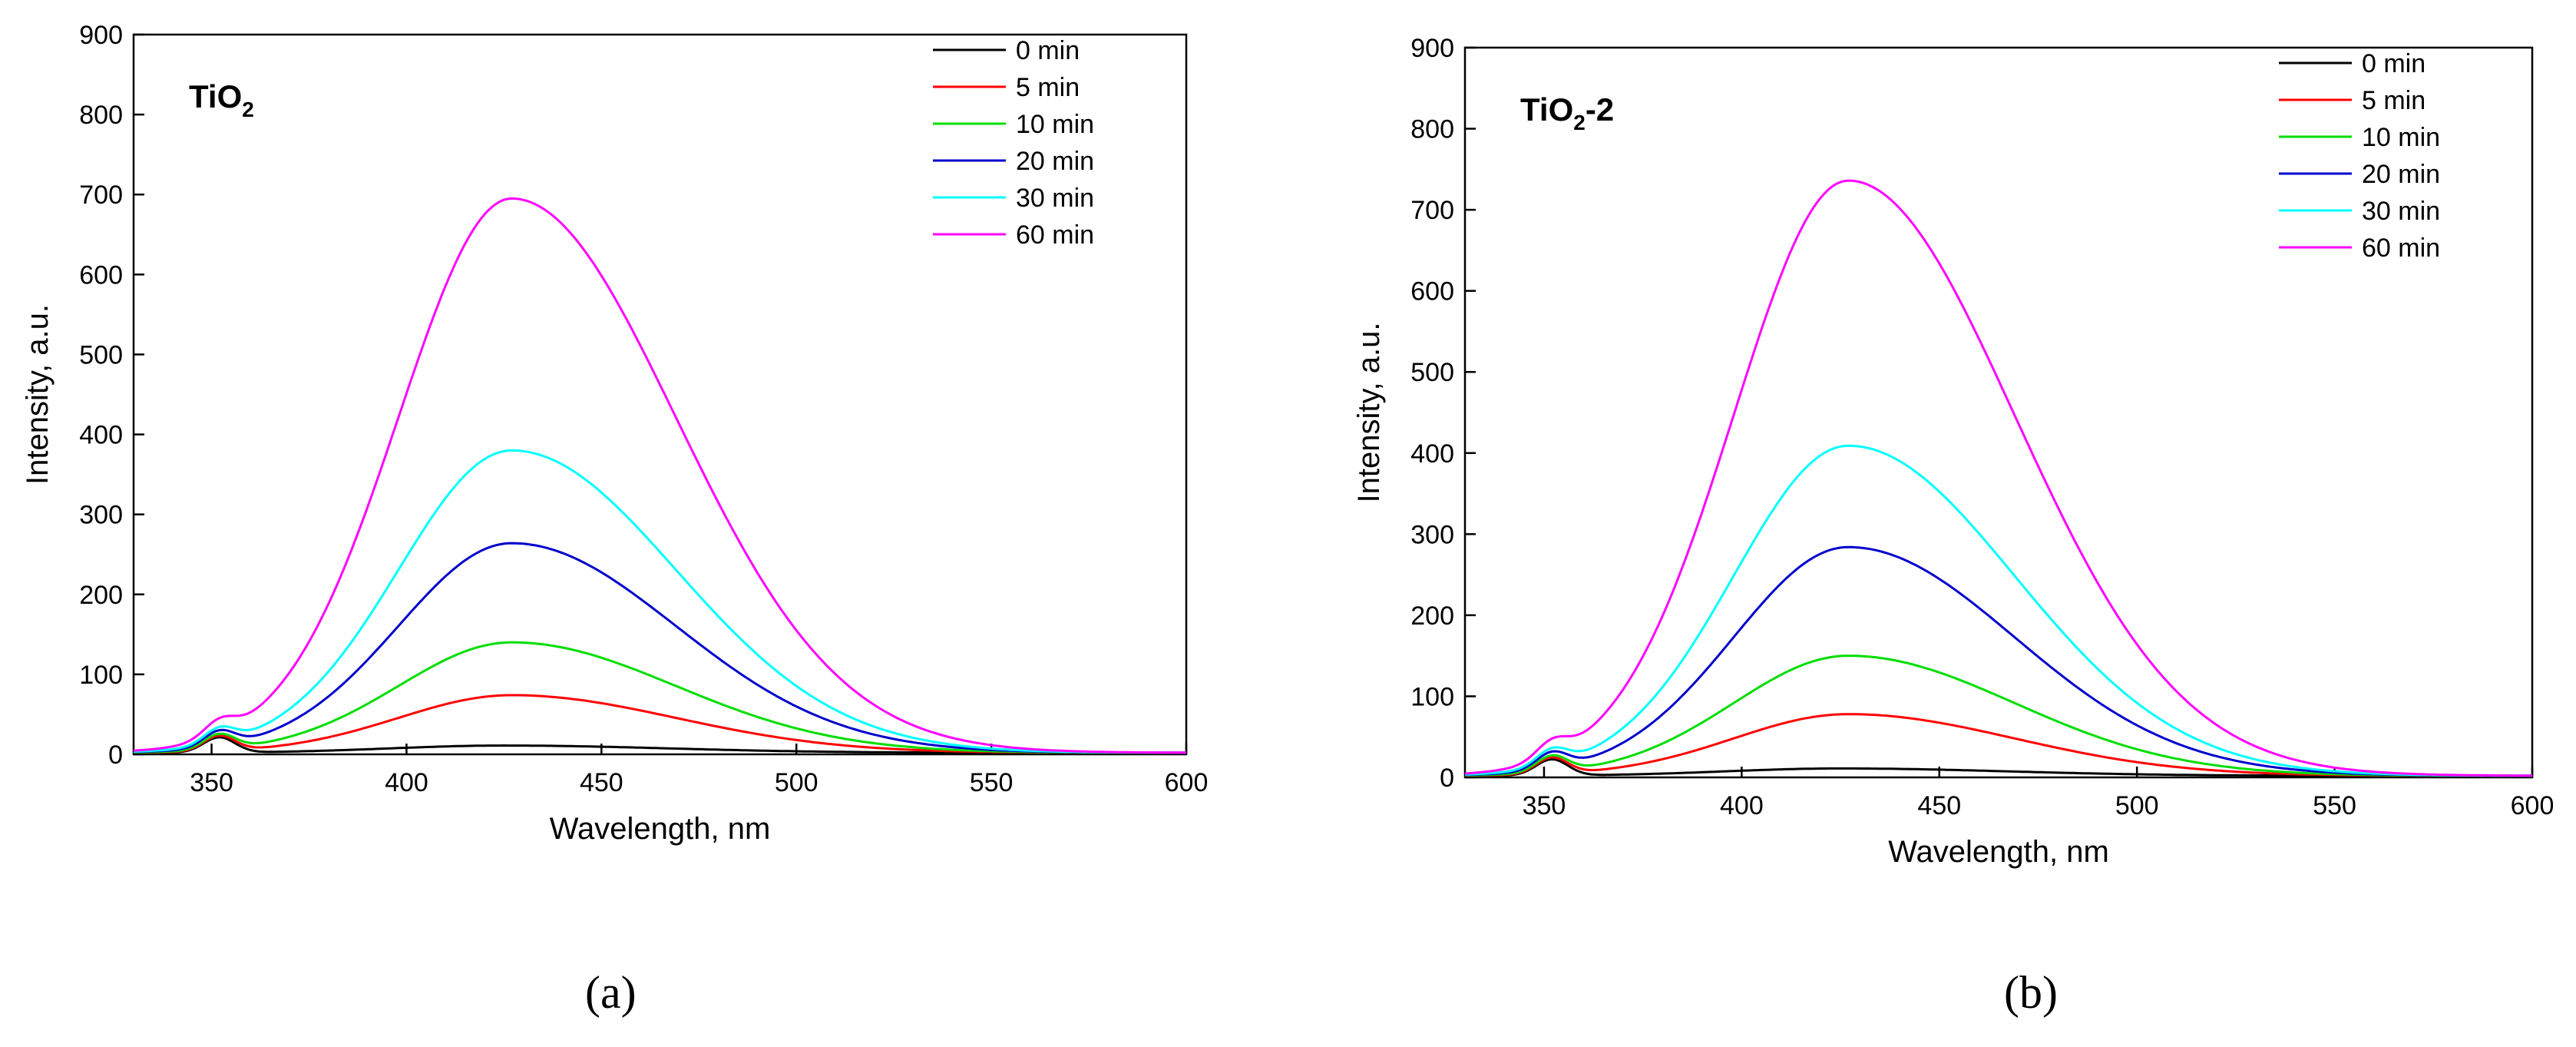 The height and width of the screenshot is (1047, 2576). I want to click on chart-b-series-5-min, so click(1998, 745).